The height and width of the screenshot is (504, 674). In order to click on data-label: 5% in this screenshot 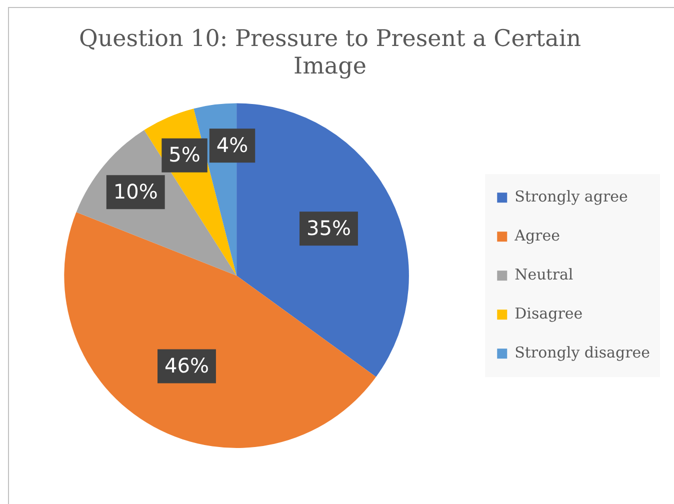, I will do `click(184, 154)`.